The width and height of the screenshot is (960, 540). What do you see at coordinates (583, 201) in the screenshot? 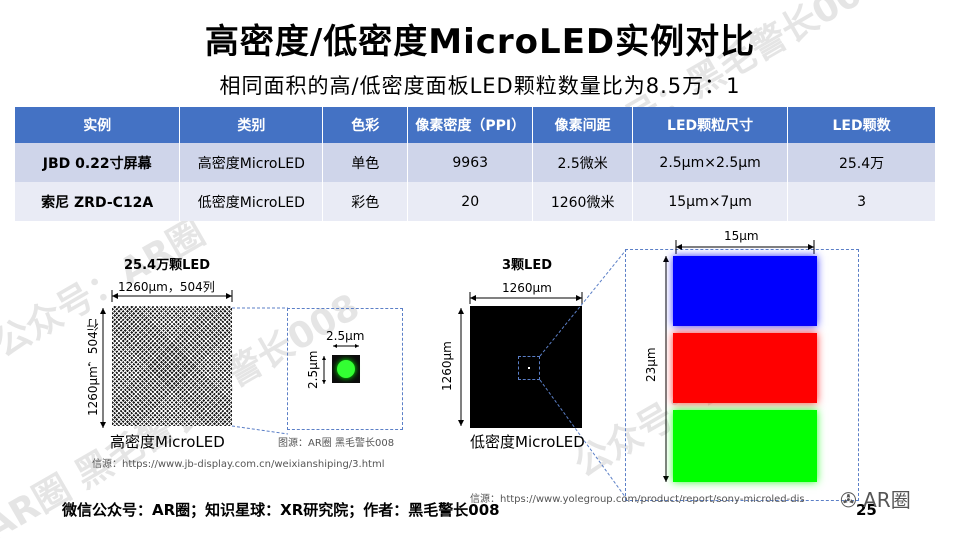
I see `table-cell: 1260微米` at bounding box center [583, 201].